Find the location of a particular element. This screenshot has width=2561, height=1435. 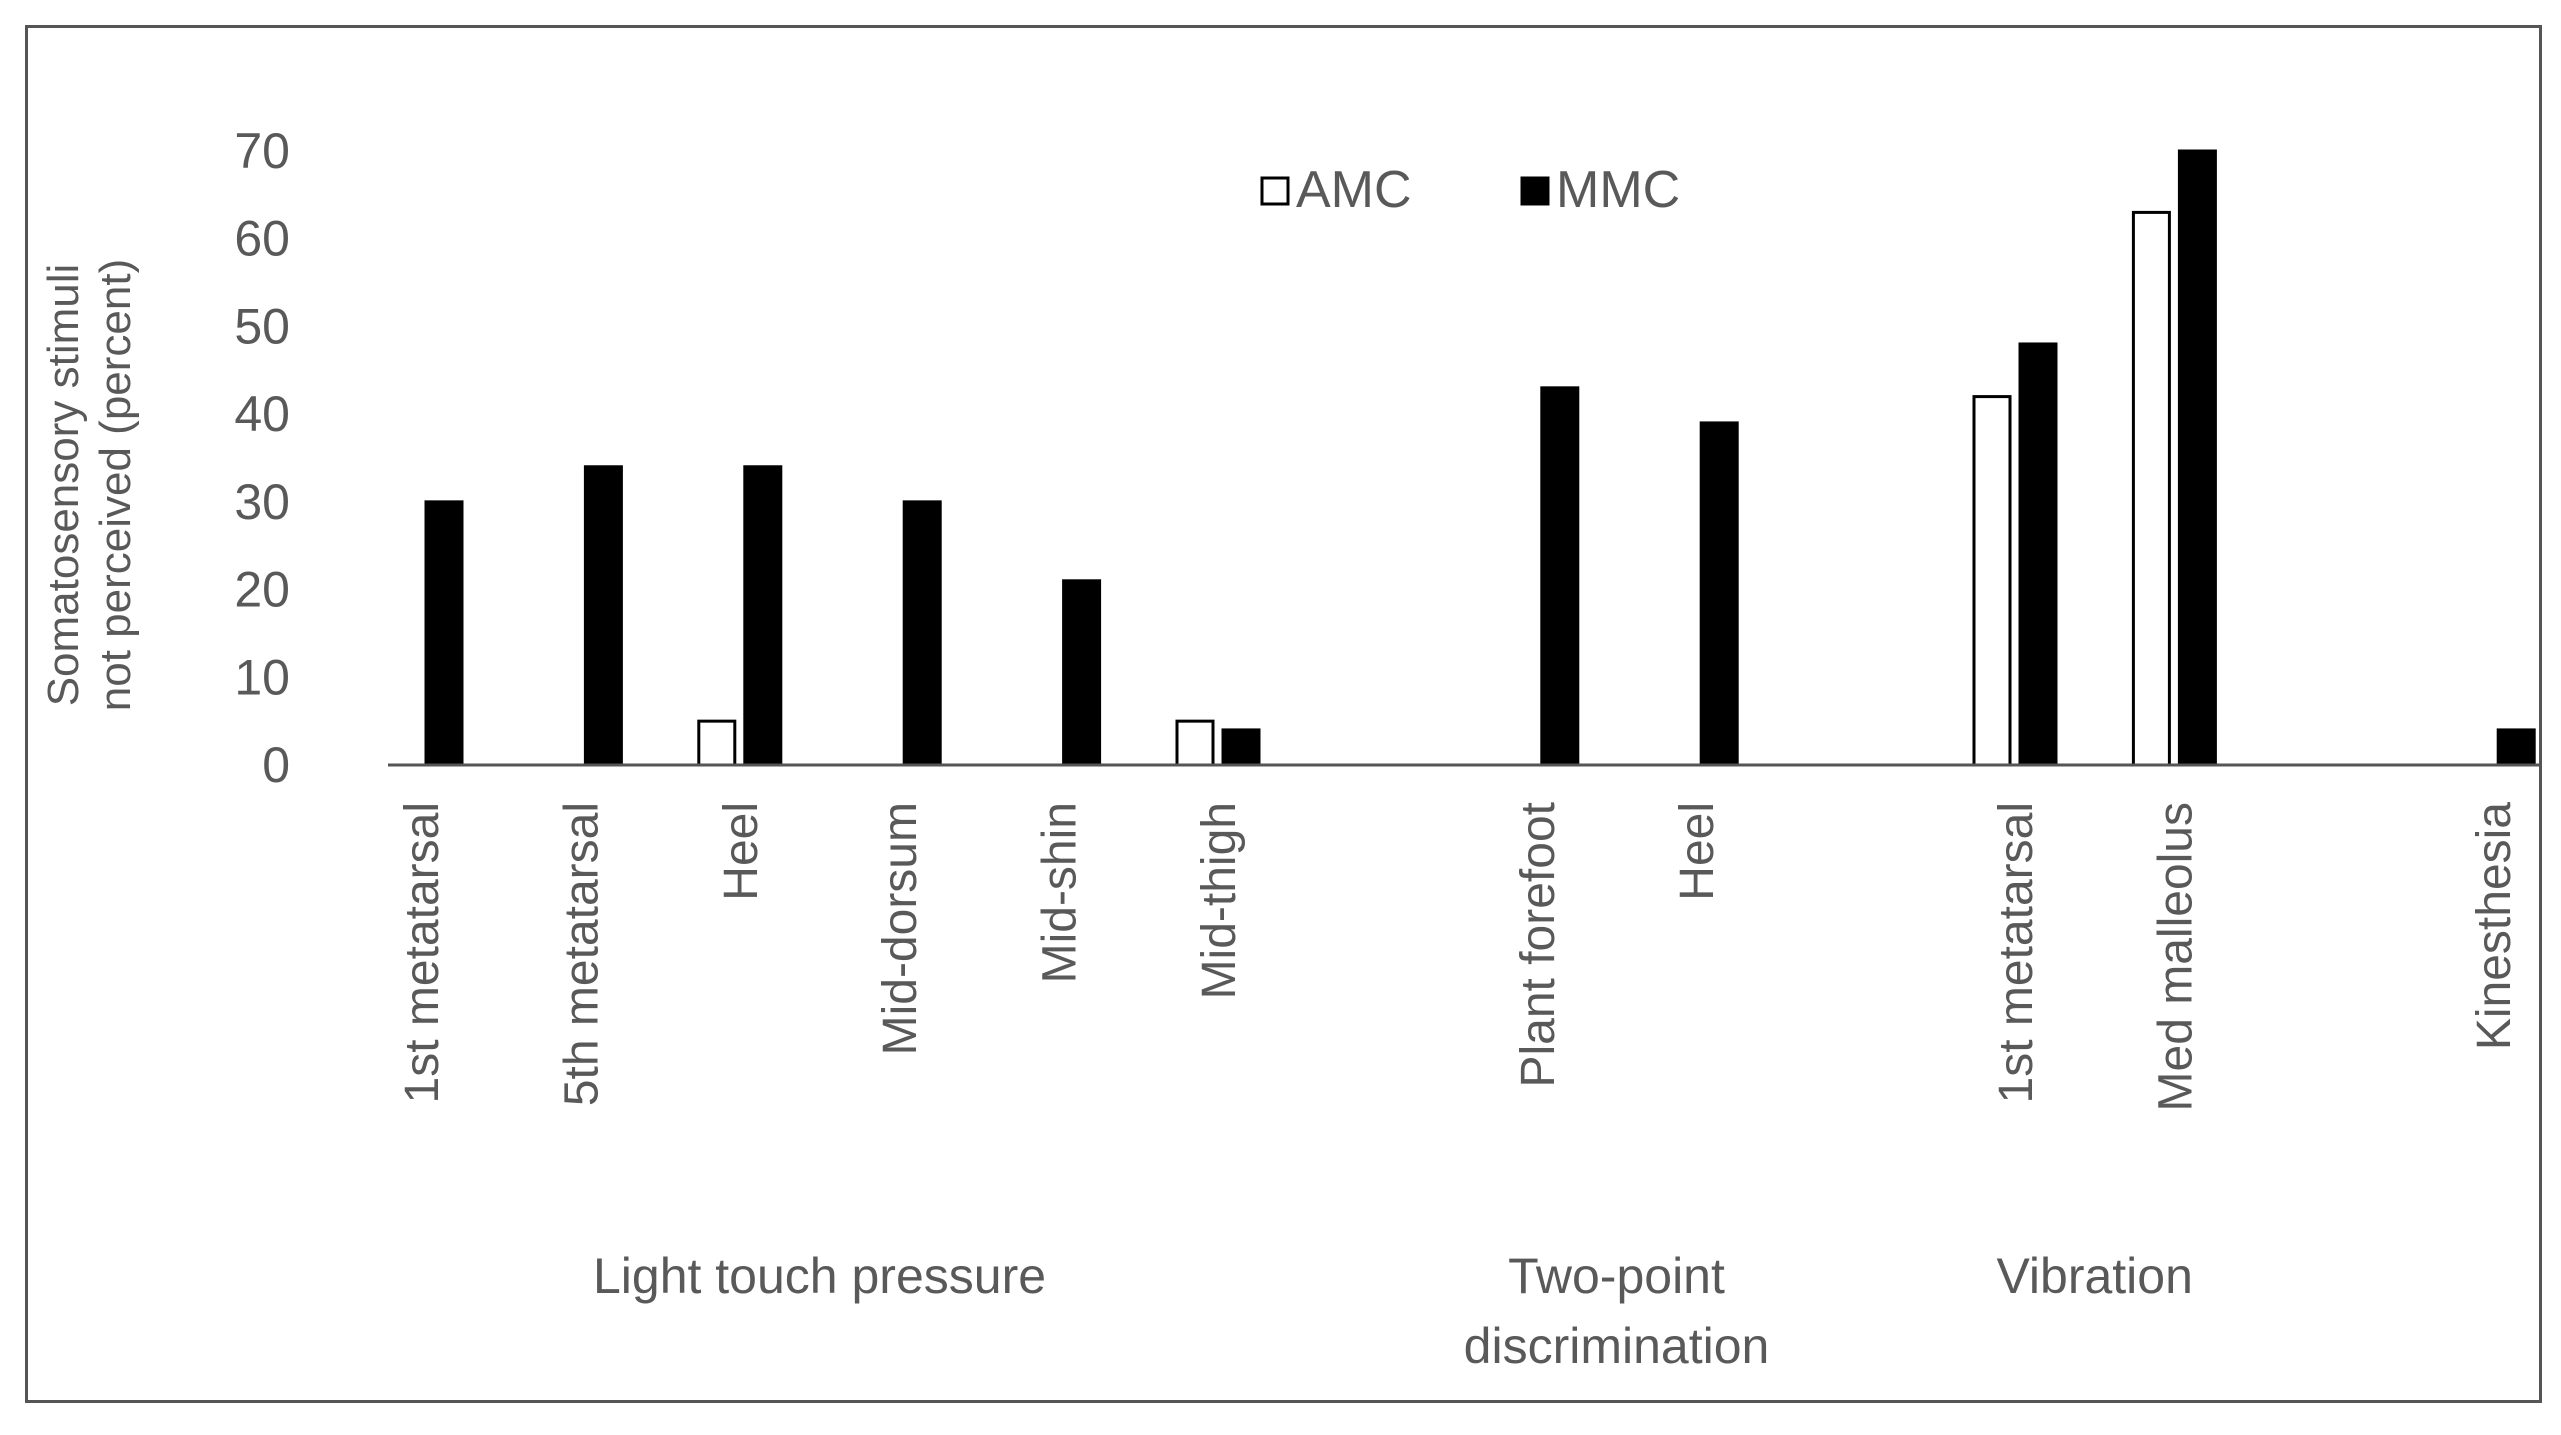

category-label: Mid-thigh is located at coordinates (1219, 900).